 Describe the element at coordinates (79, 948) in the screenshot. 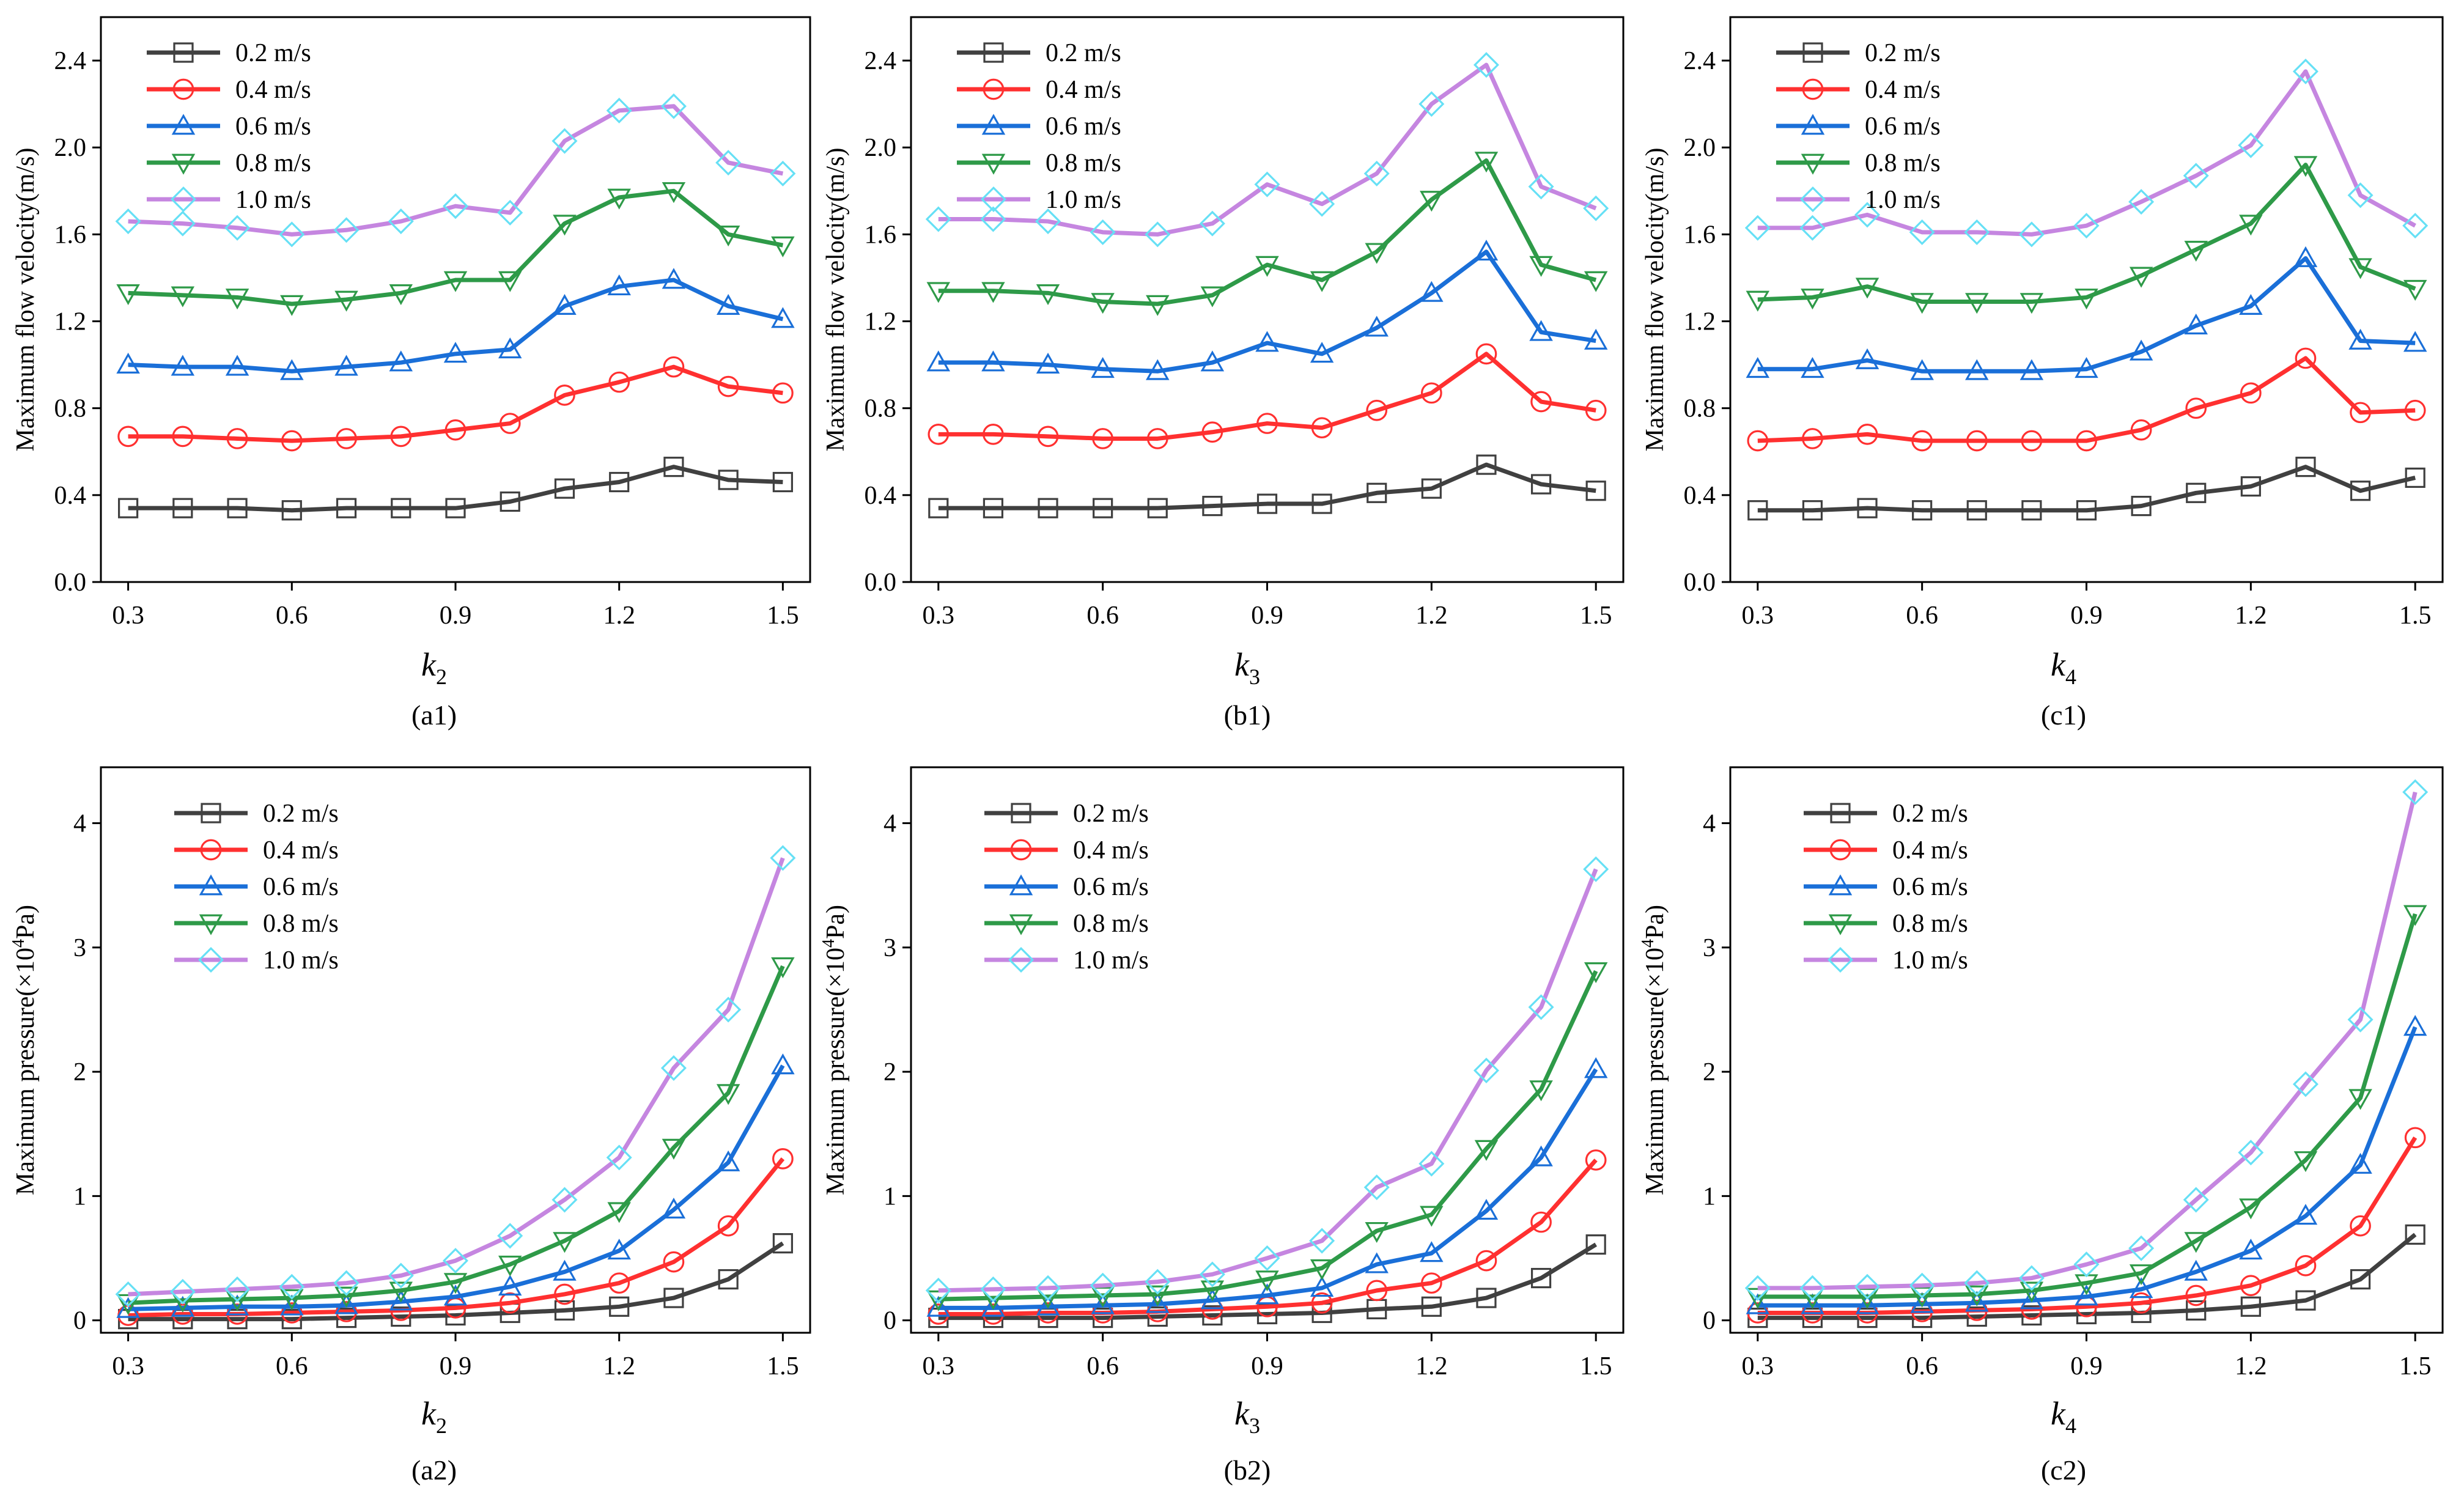

I see `y-tick-label: 3` at that location.